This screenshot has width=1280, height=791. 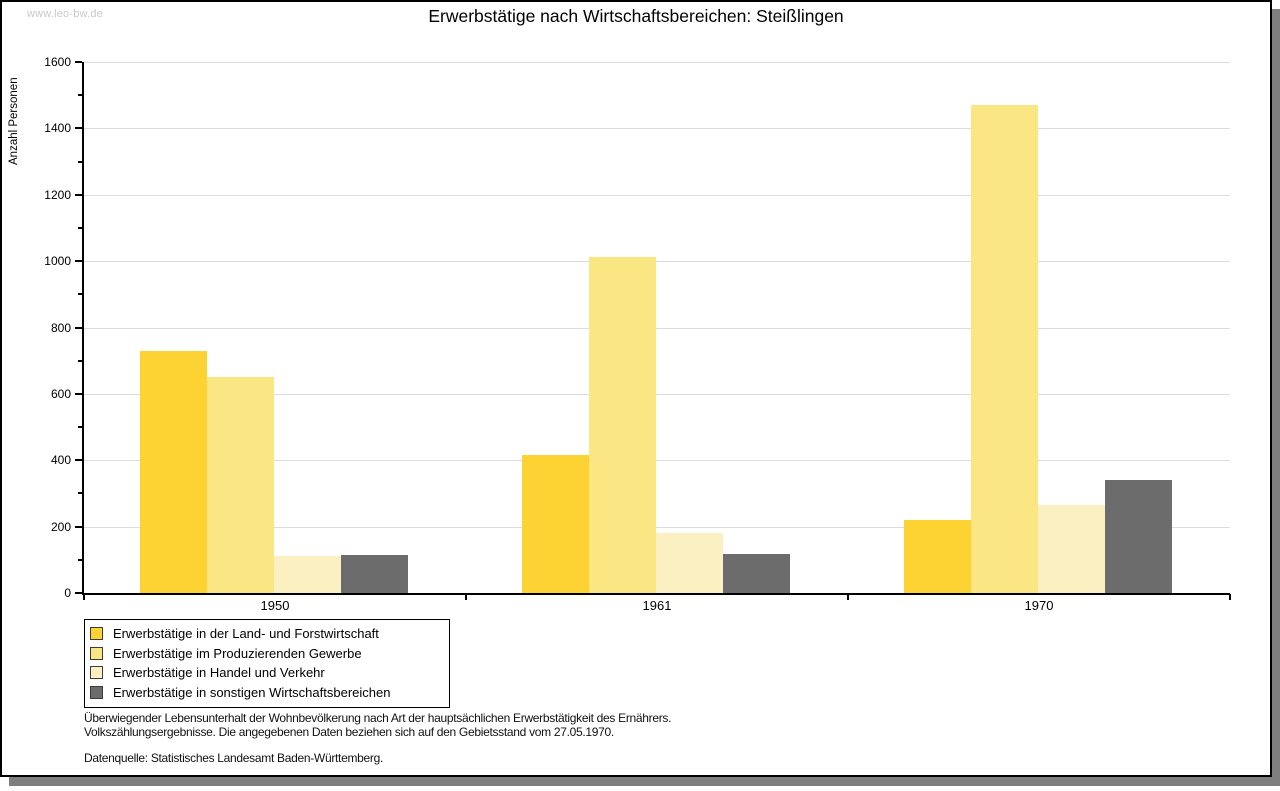 I want to click on y-axis-label: Anzahl Personen, so click(x=14, y=121).